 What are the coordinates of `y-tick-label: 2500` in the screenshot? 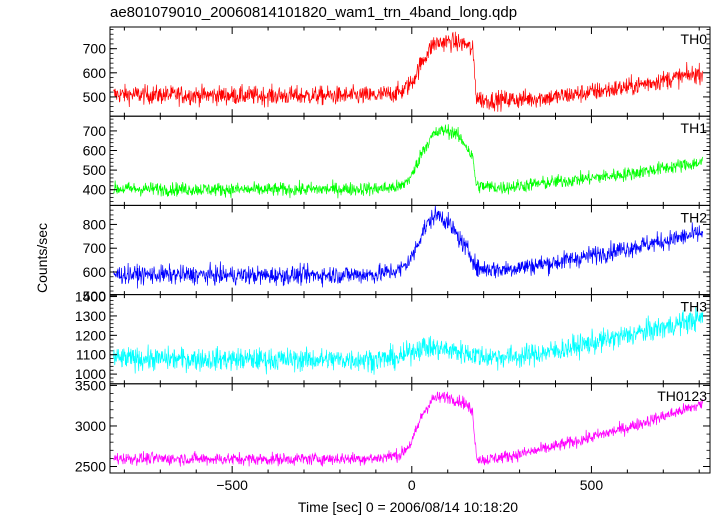 It's located at (90, 467).